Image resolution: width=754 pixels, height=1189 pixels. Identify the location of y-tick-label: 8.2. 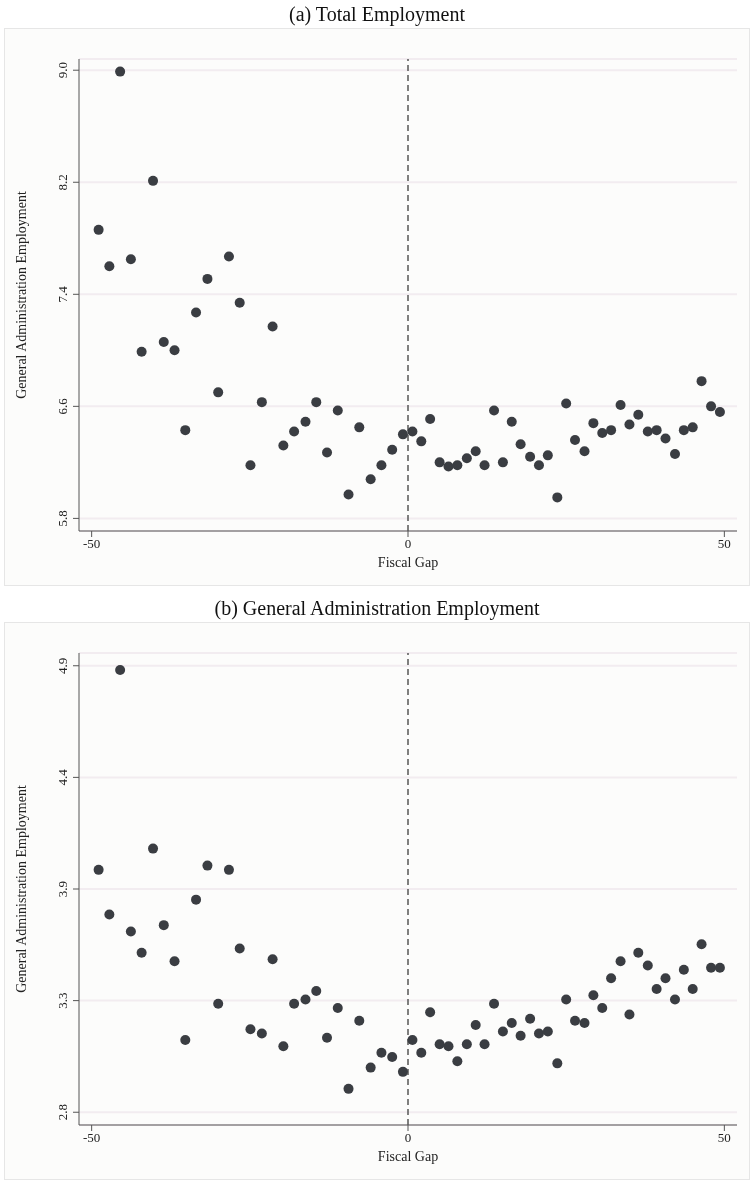
(62, 182).